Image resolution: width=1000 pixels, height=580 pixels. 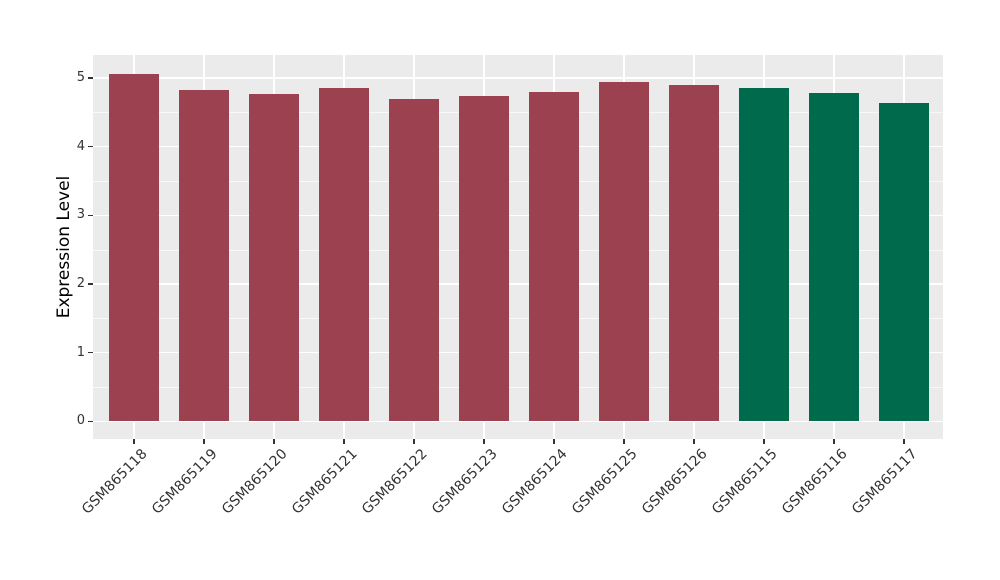 I want to click on x-tick-label-GSM865123: GSM865123, so click(x=464, y=482).